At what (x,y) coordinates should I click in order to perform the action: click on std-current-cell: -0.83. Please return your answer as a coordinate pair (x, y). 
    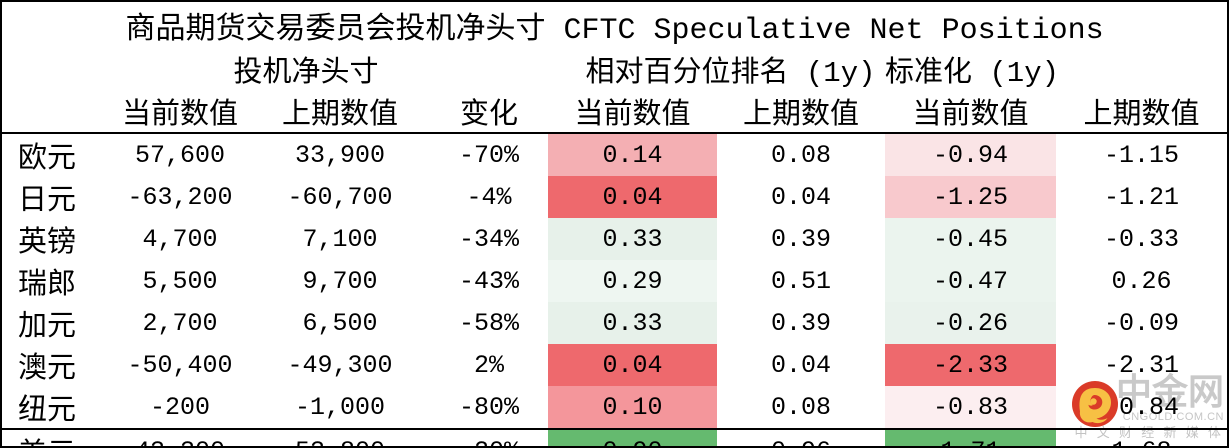
    Looking at the image, I should click on (970, 407).